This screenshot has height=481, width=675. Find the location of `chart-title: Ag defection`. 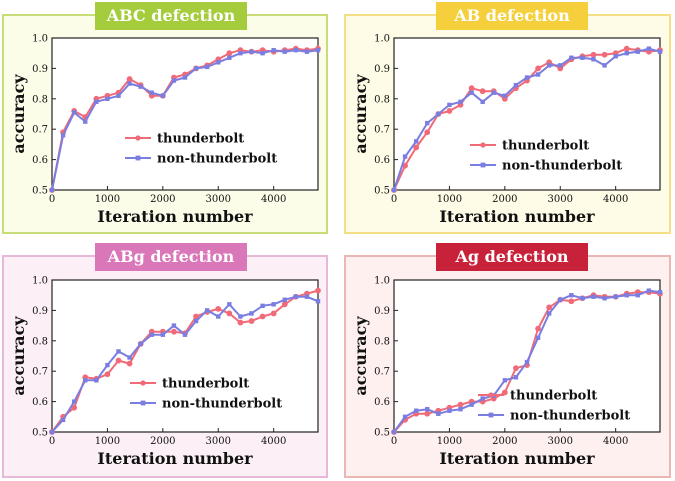

chart-title: Ag defection is located at coordinates (512, 257).